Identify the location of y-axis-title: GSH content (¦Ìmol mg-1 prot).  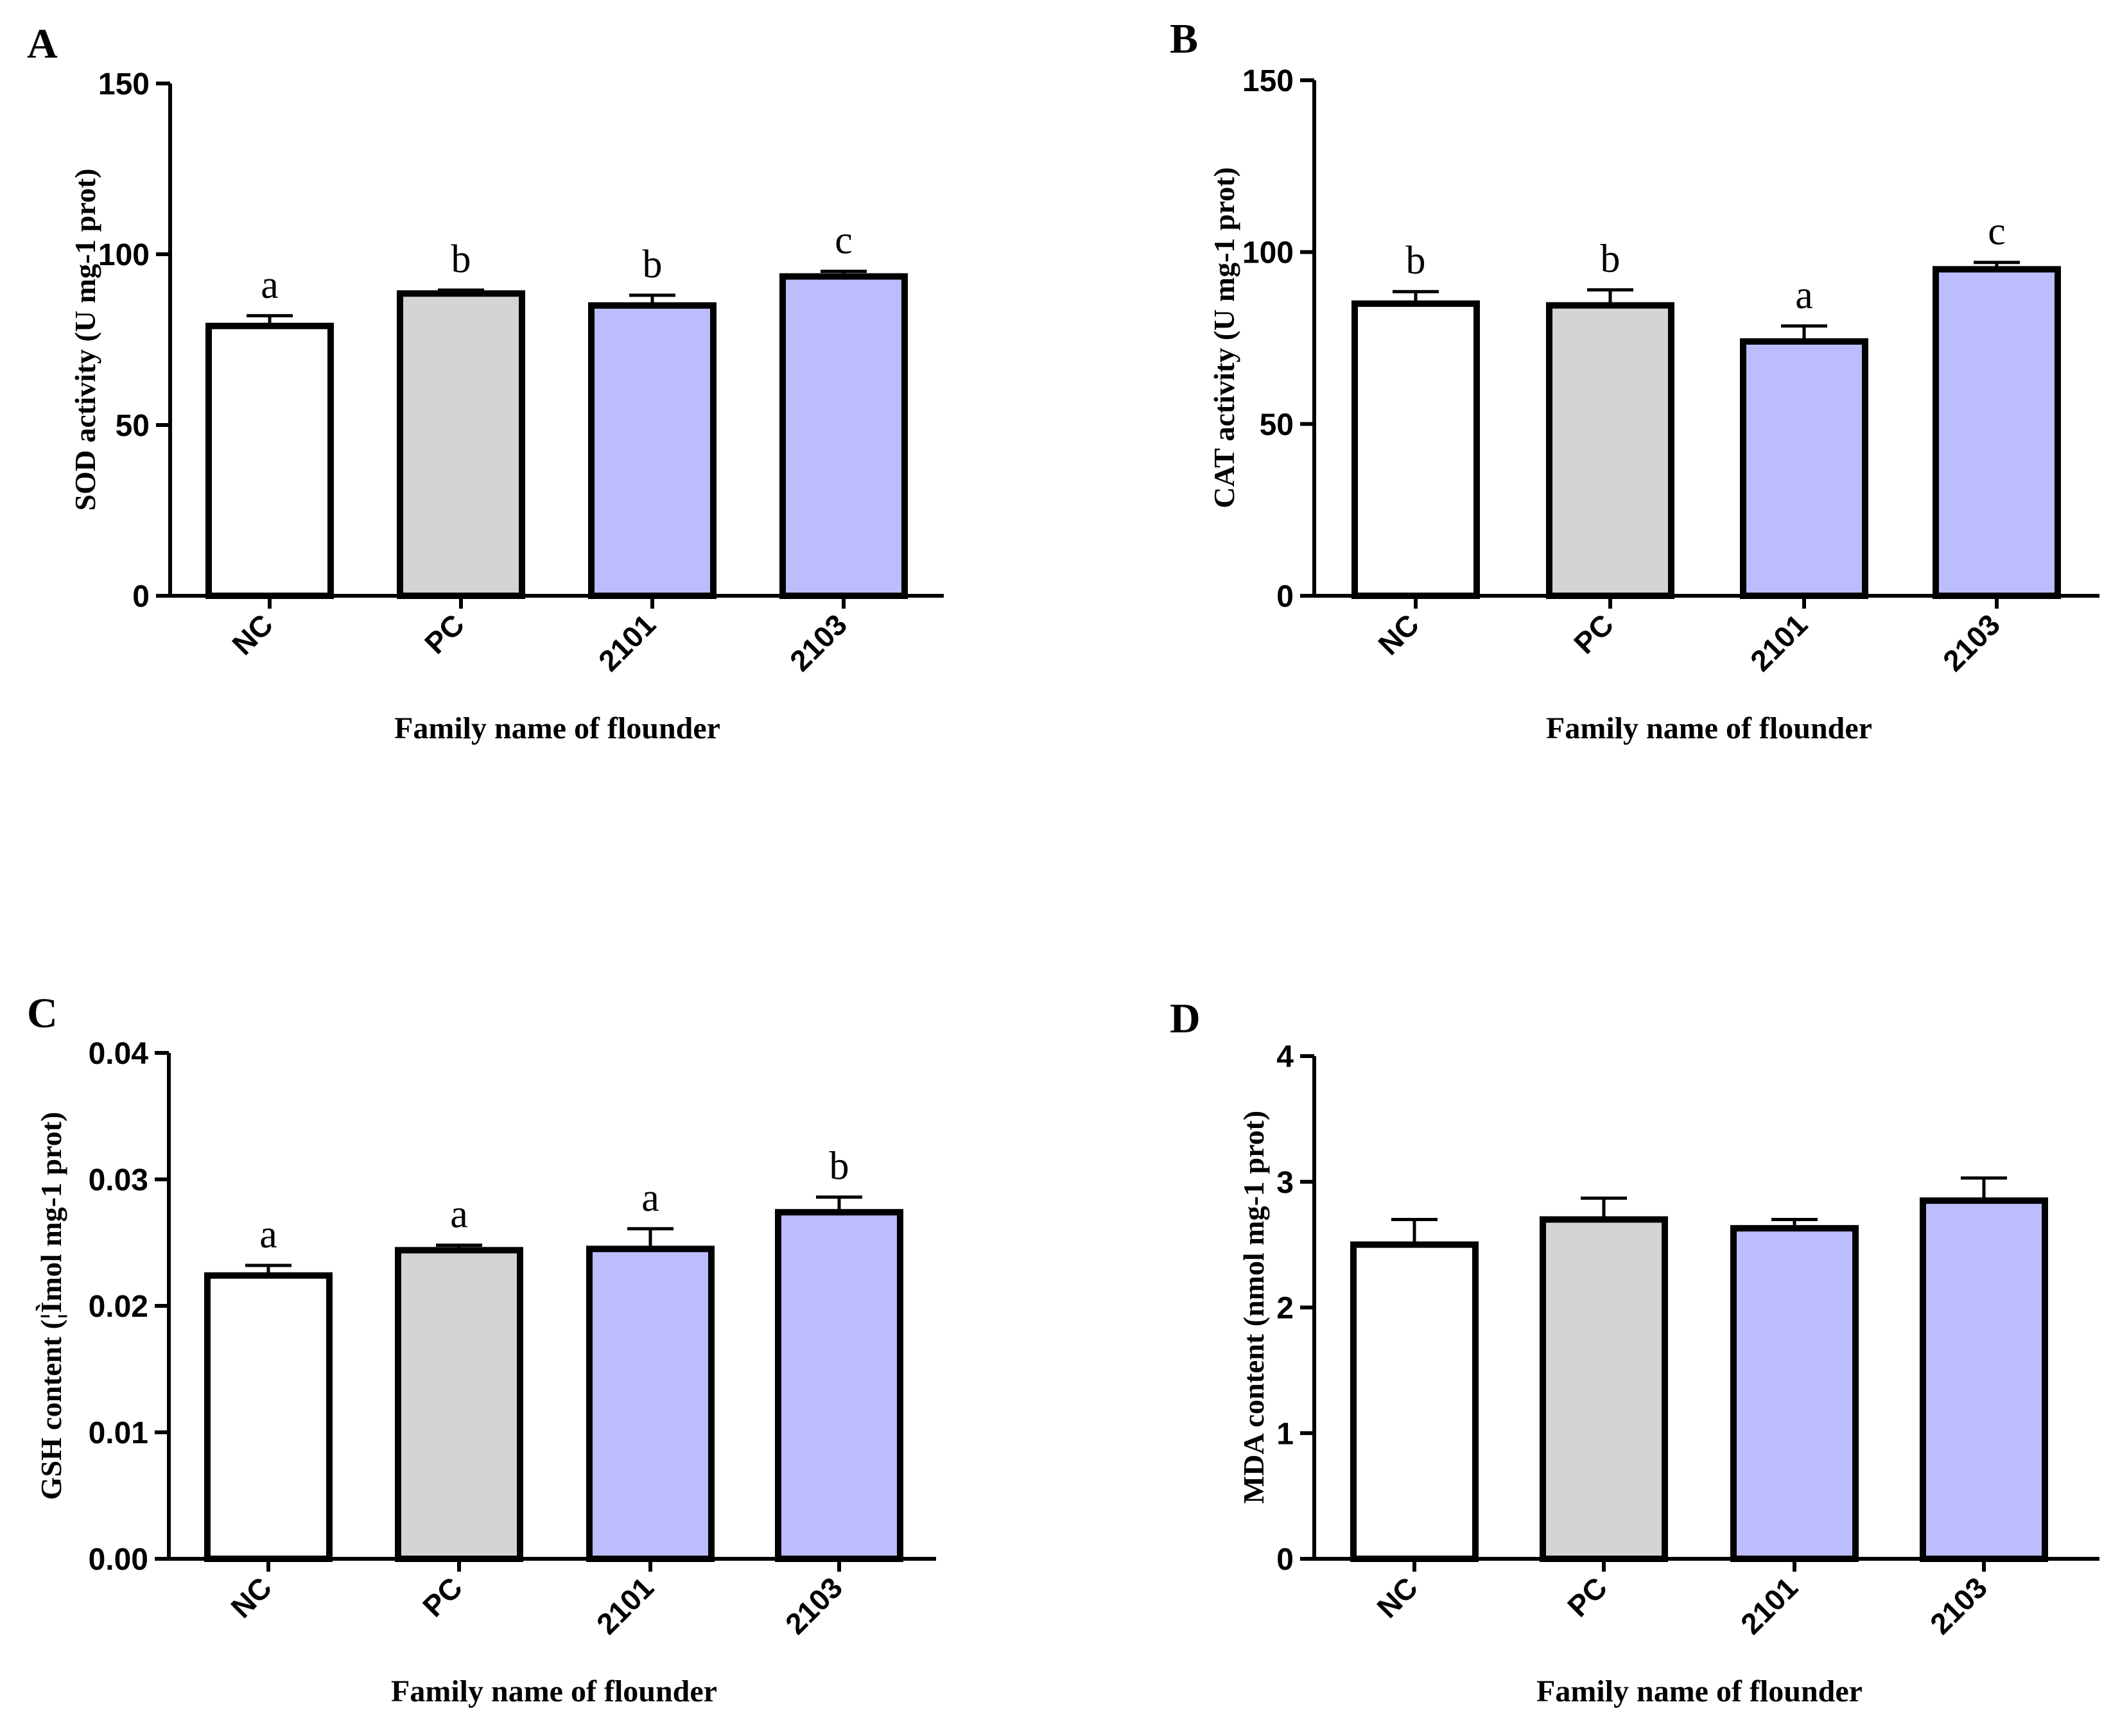
(51, 1306).